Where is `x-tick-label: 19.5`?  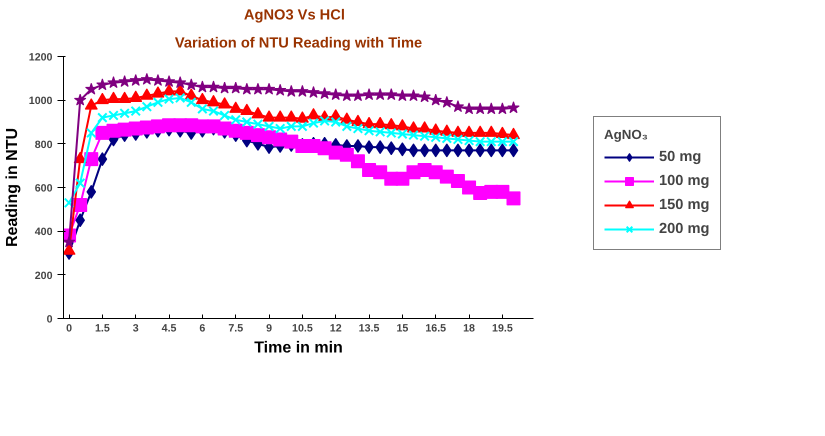 x-tick-label: 19.5 is located at coordinates (502, 328).